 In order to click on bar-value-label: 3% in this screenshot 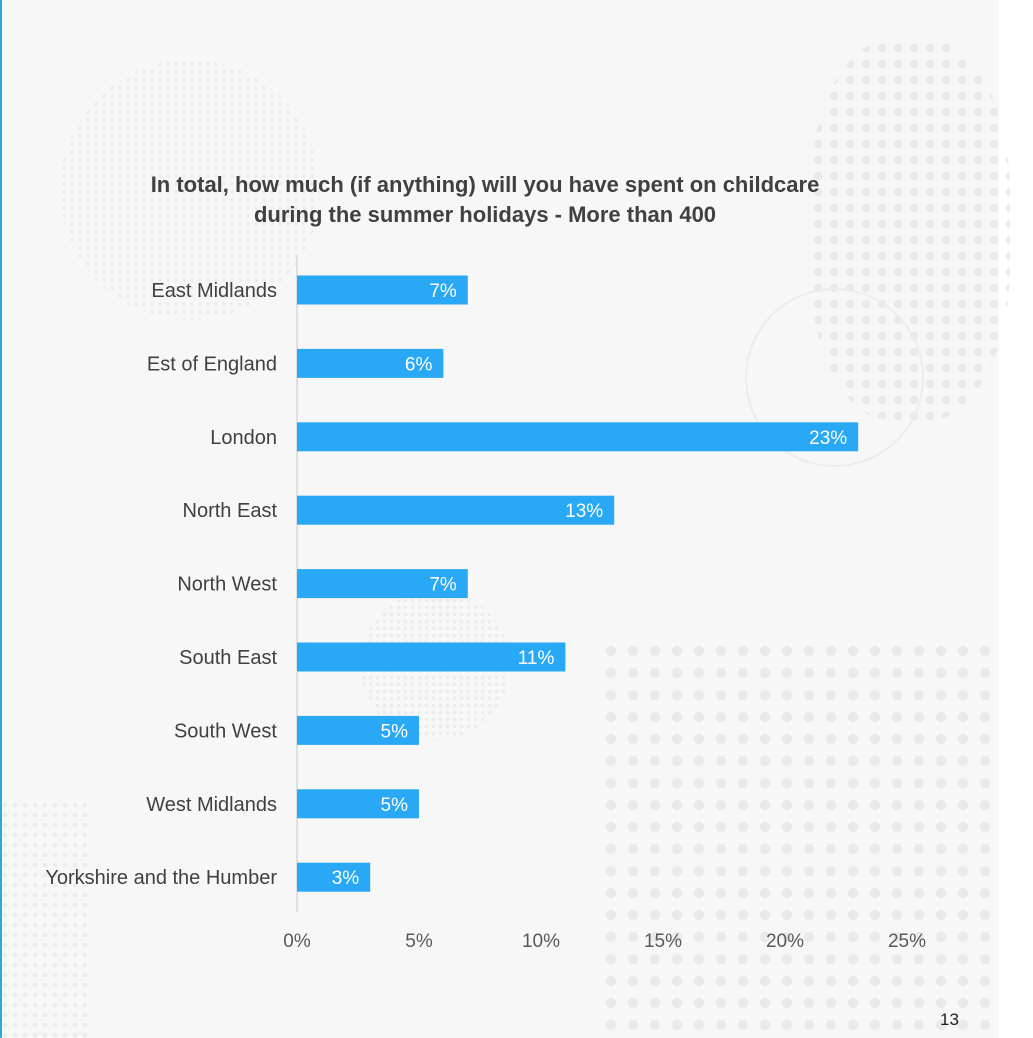, I will do `click(346, 878)`.